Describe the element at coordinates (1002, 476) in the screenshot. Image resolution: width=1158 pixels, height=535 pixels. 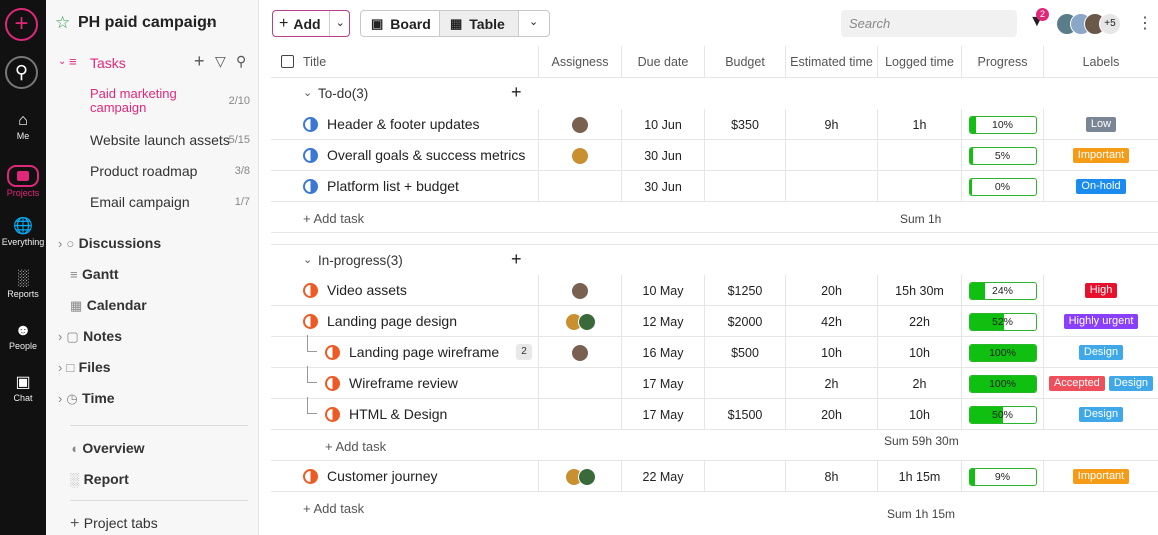
I see `progress-cell: 9%` at that location.